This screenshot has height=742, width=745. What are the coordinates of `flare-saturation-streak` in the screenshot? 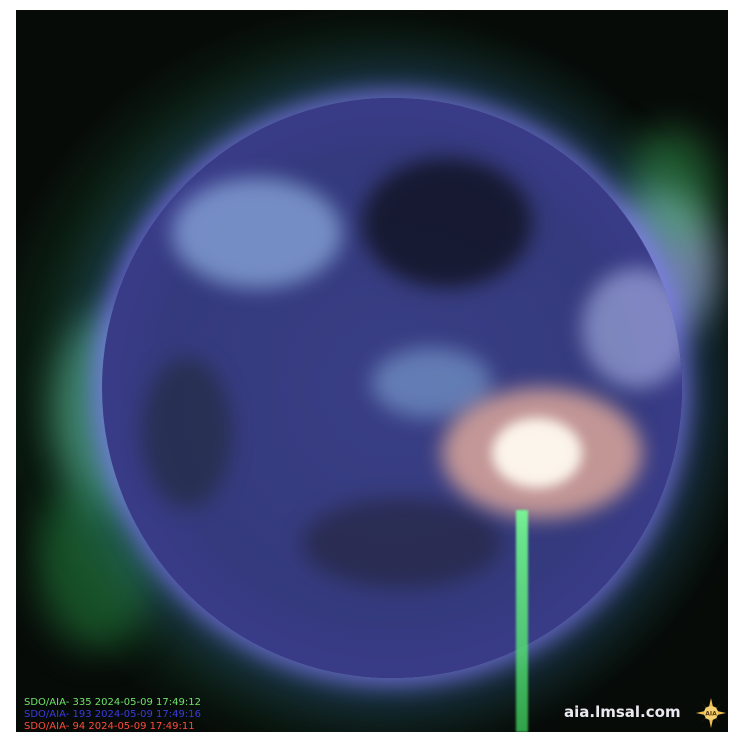 It's located at (522, 621).